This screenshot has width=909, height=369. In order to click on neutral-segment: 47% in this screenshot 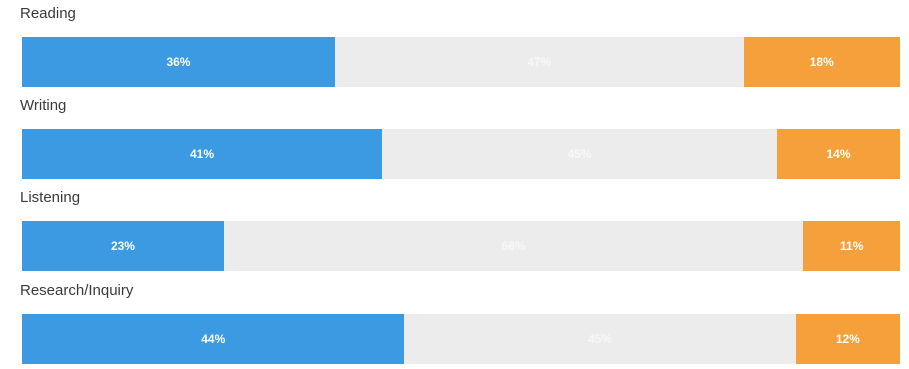, I will do `click(539, 62)`.